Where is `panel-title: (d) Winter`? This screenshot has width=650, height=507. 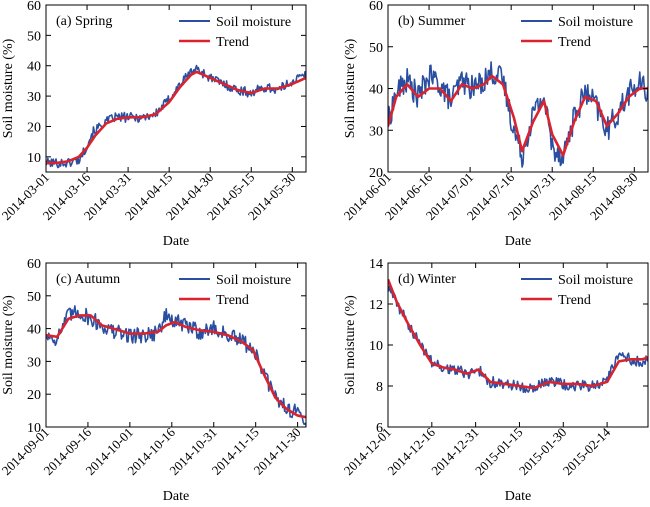 panel-title: (d) Winter is located at coordinates (427, 279).